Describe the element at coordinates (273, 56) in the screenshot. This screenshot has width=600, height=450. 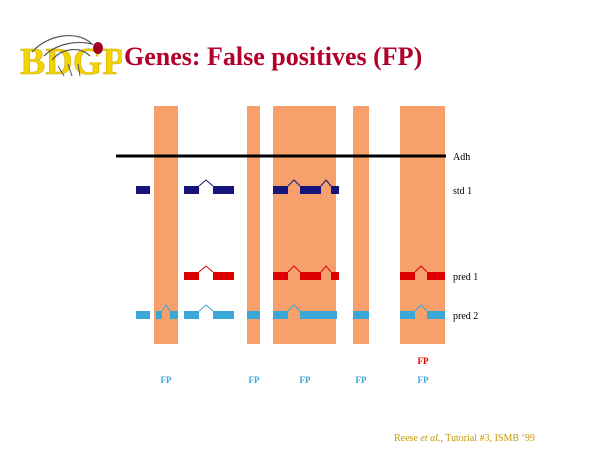
I see `page-title: Genes: False positives (FP)` at that location.